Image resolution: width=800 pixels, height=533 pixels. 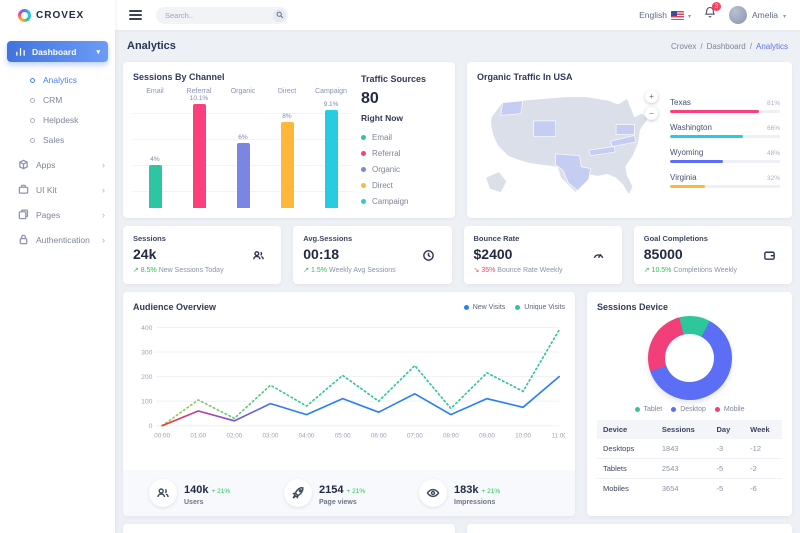 I want to click on legend-item: Unique Visits, so click(x=540, y=307).